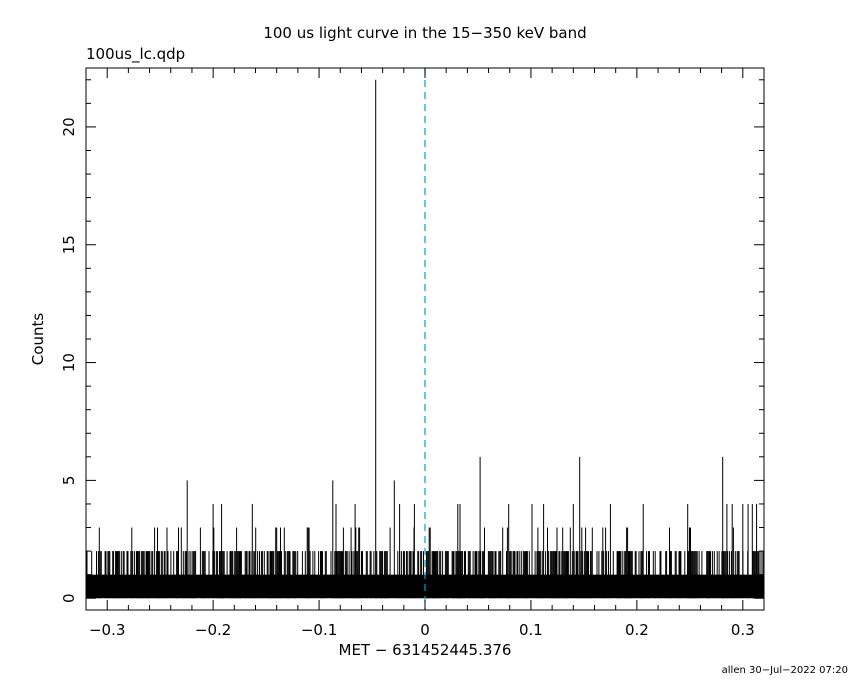 This screenshot has height=680, width=850. Describe the element at coordinates (135, 54) in the screenshot. I see `file-label: 100us_lc.qdp` at that location.